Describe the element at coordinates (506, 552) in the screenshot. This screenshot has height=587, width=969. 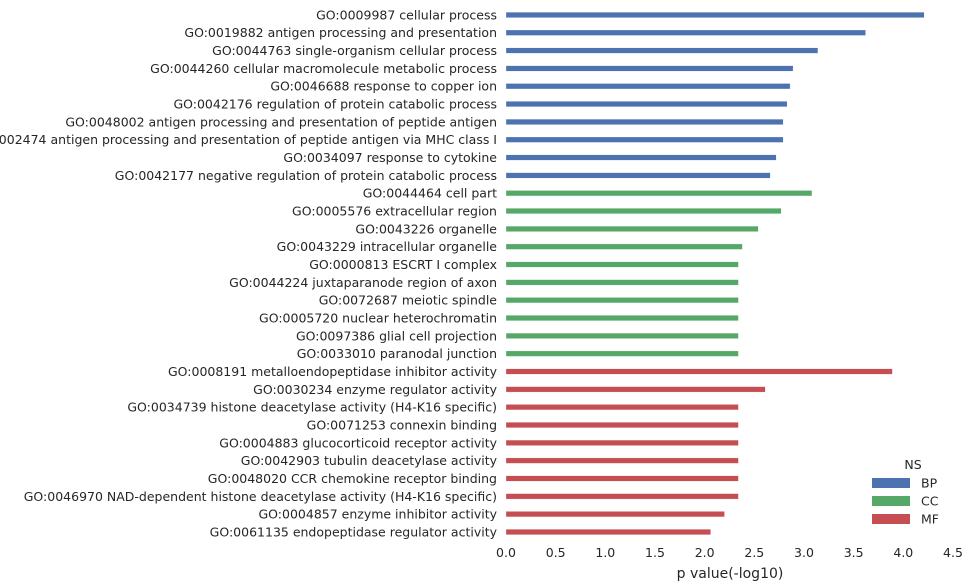
I see `x-tick-label: 0.0` at that location.